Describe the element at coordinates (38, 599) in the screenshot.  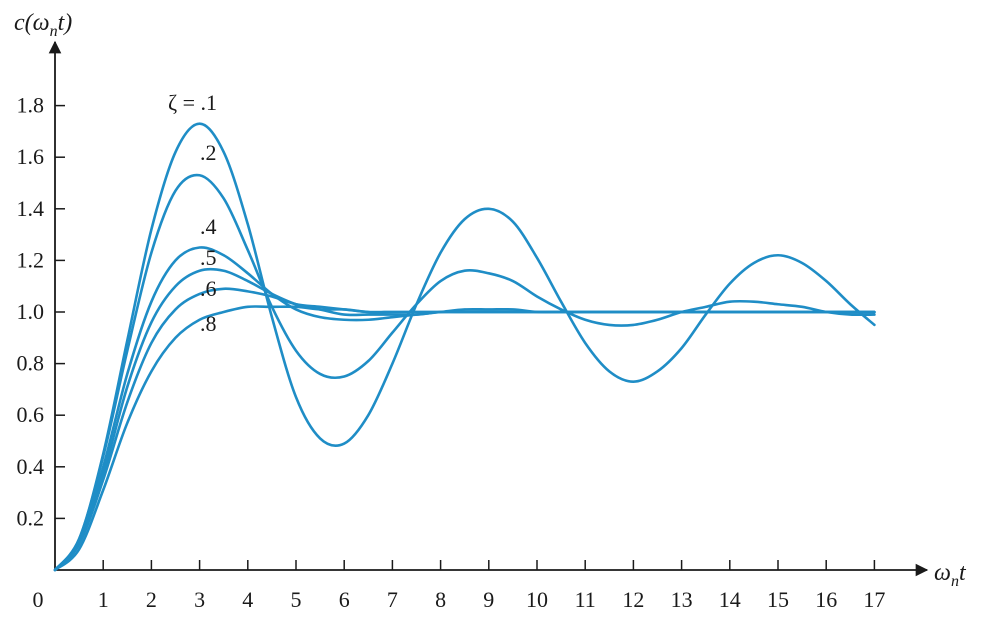
I see `x-tick-label: 0` at that location.